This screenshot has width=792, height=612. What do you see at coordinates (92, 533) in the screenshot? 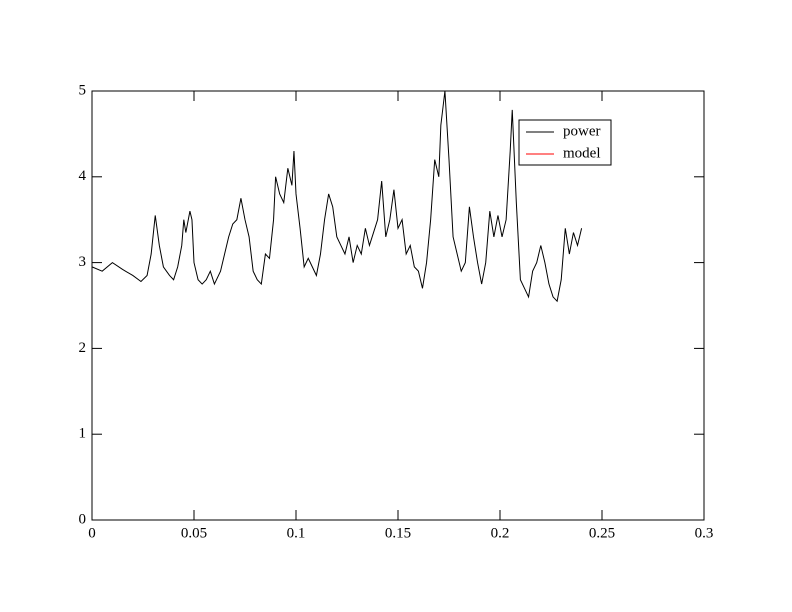
I see `x-tick-label: 0` at bounding box center [92, 533].